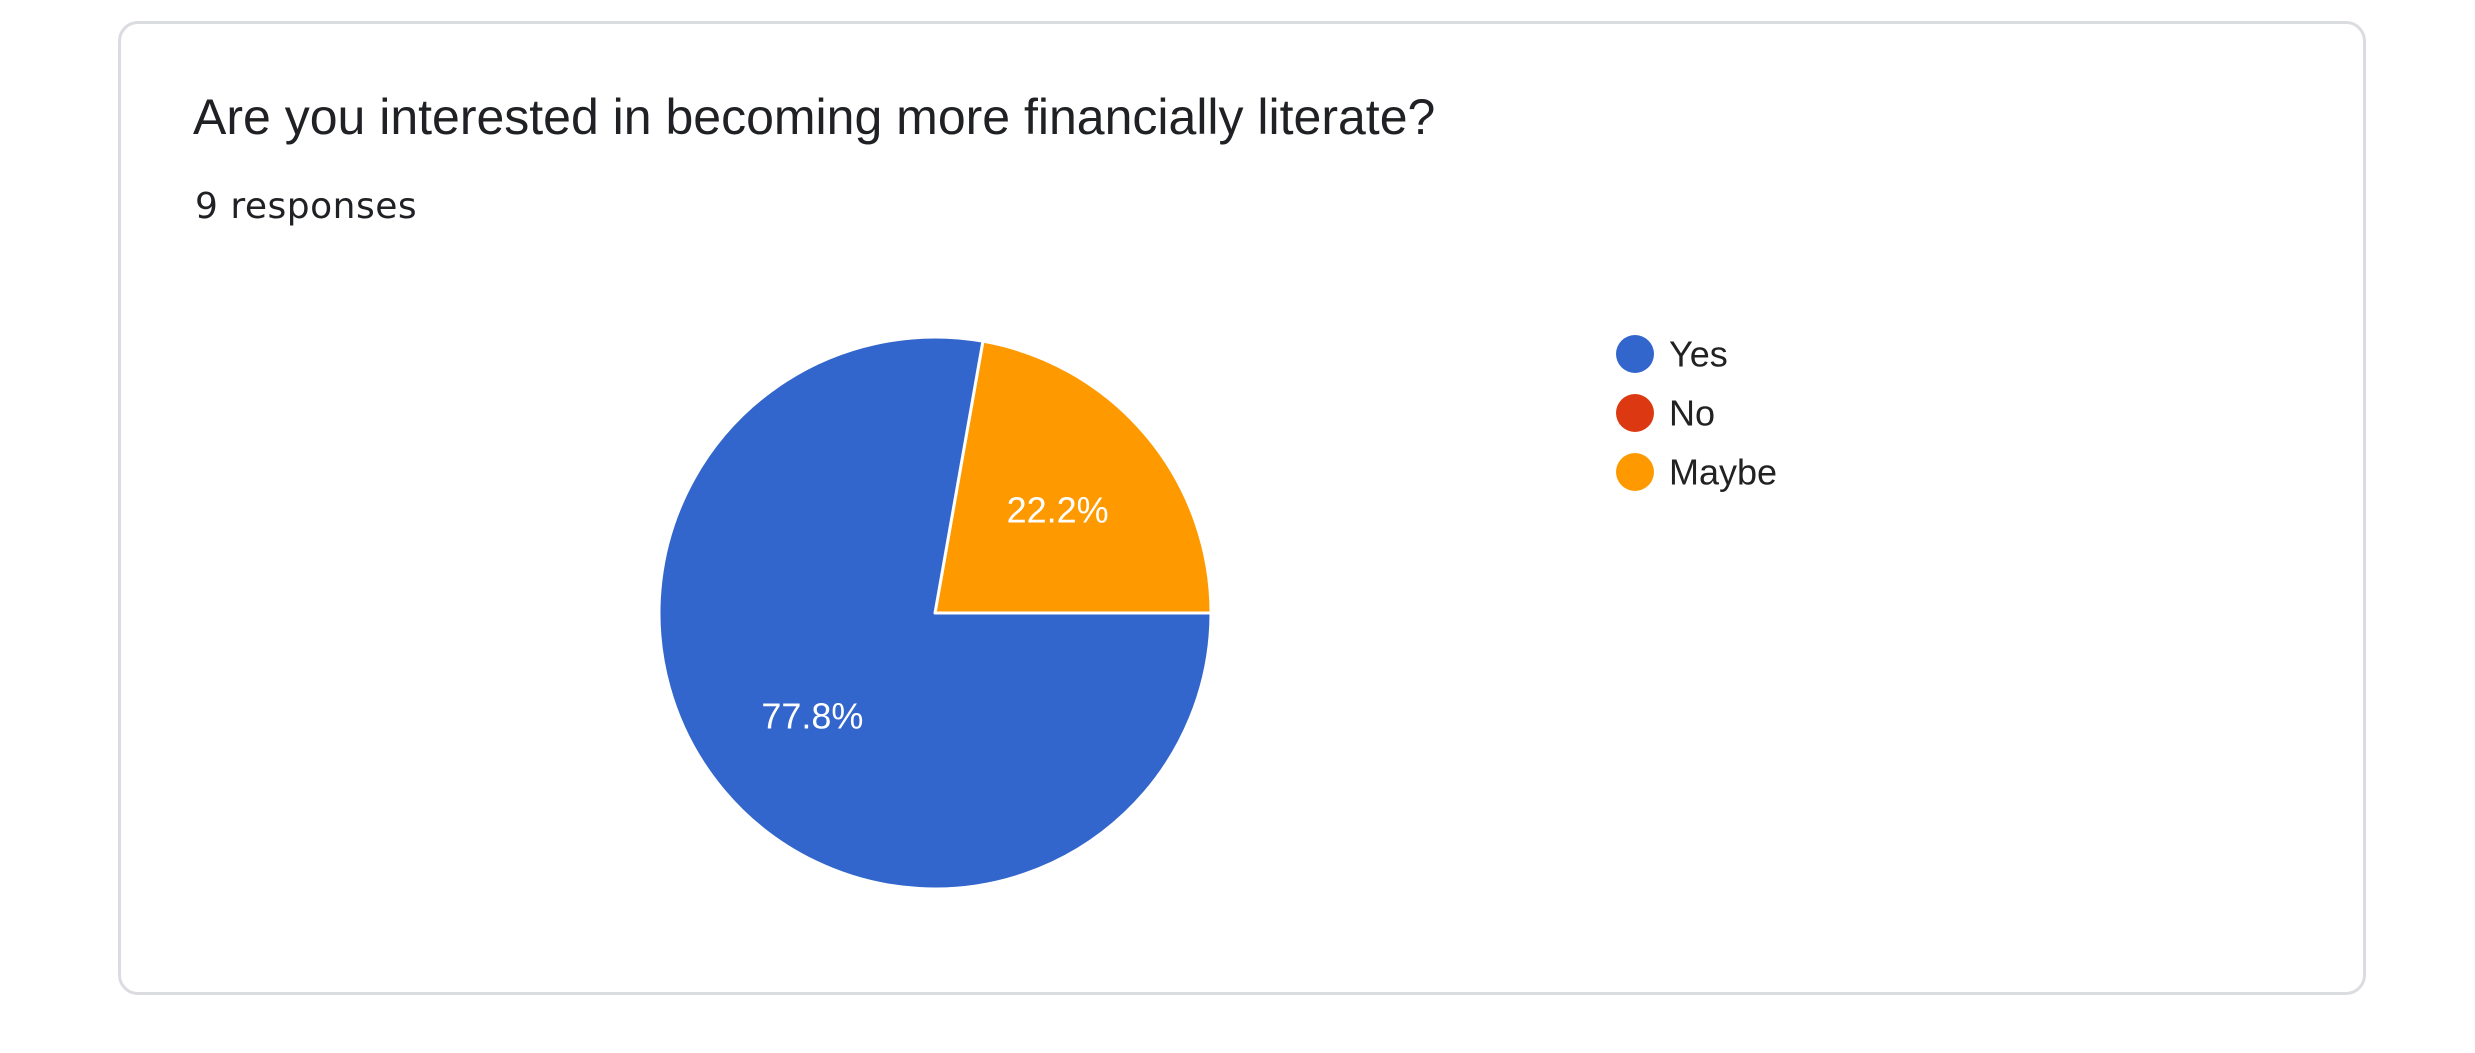 The height and width of the screenshot is (1053, 2475). What do you see at coordinates (1692, 413) in the screenshot?
I see `legend-label-no: No` at bounding box center [1692, 413].